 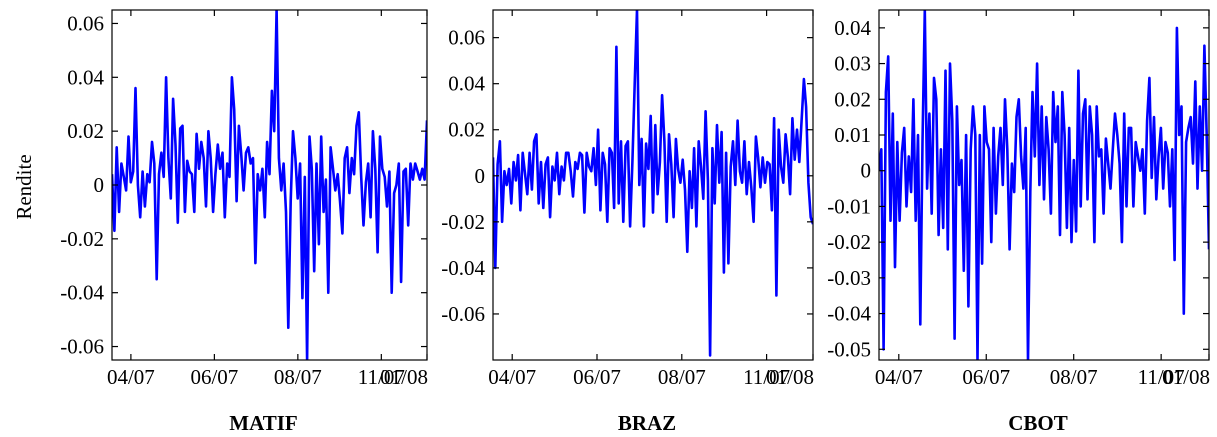 What do you see at coordinates (647, 423) in the screenshot?
I see `panel-title: BRAZ` at bounding box center [647, 423].